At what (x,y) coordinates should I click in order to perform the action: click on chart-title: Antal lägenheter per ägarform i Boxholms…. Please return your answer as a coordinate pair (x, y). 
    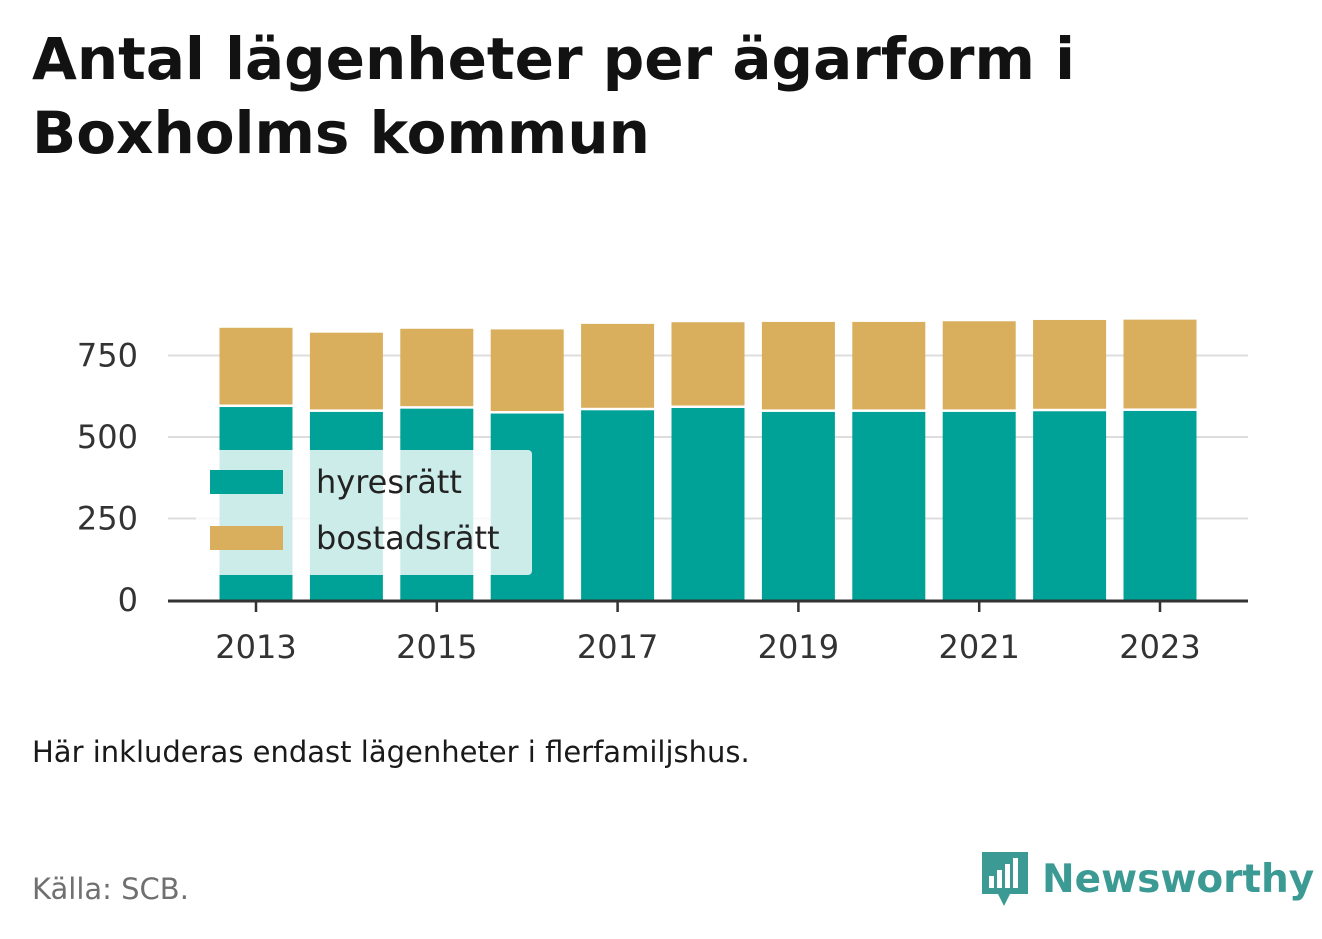
    Looking at the image, I should click on (554, 96).